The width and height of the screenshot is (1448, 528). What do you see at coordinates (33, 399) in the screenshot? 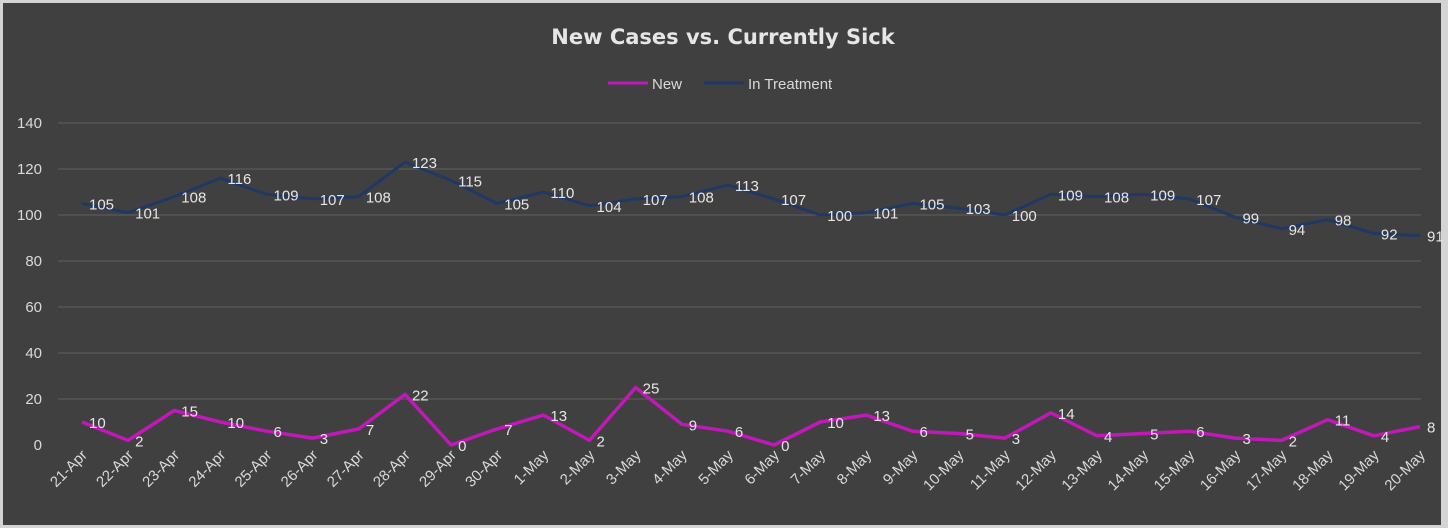
I see `y-tick-label: 20` at bounding box center [33, 399].